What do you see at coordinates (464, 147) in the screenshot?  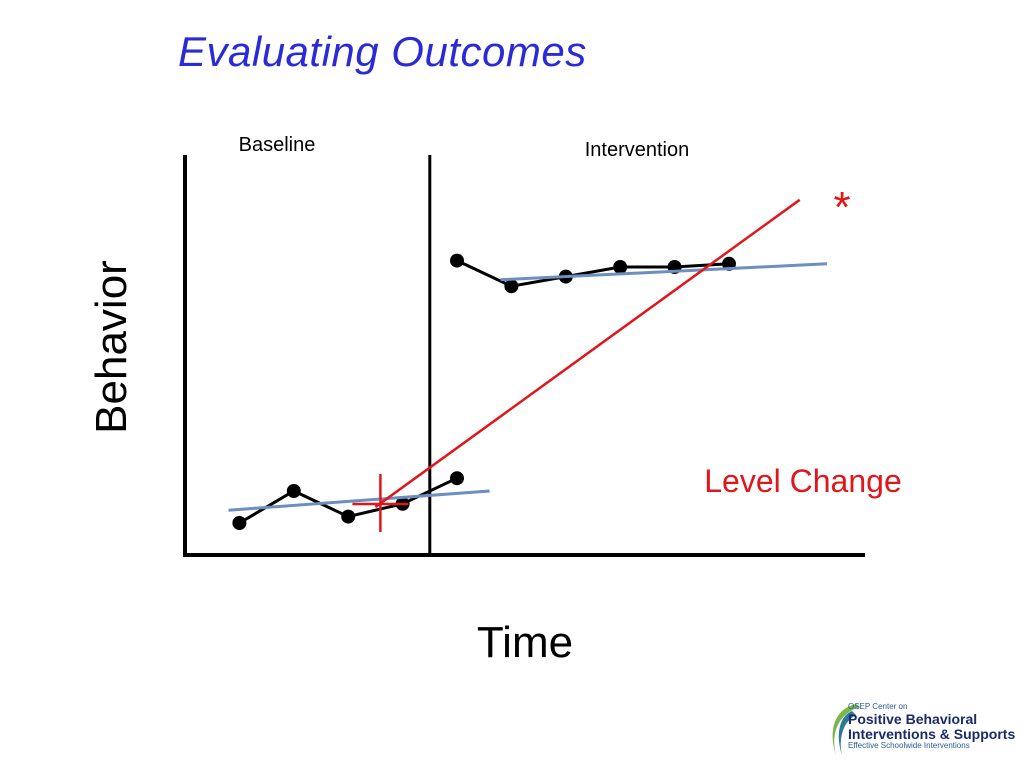 I see `phase-labels: Baseline Intervention` at bounding box center [464, 147].